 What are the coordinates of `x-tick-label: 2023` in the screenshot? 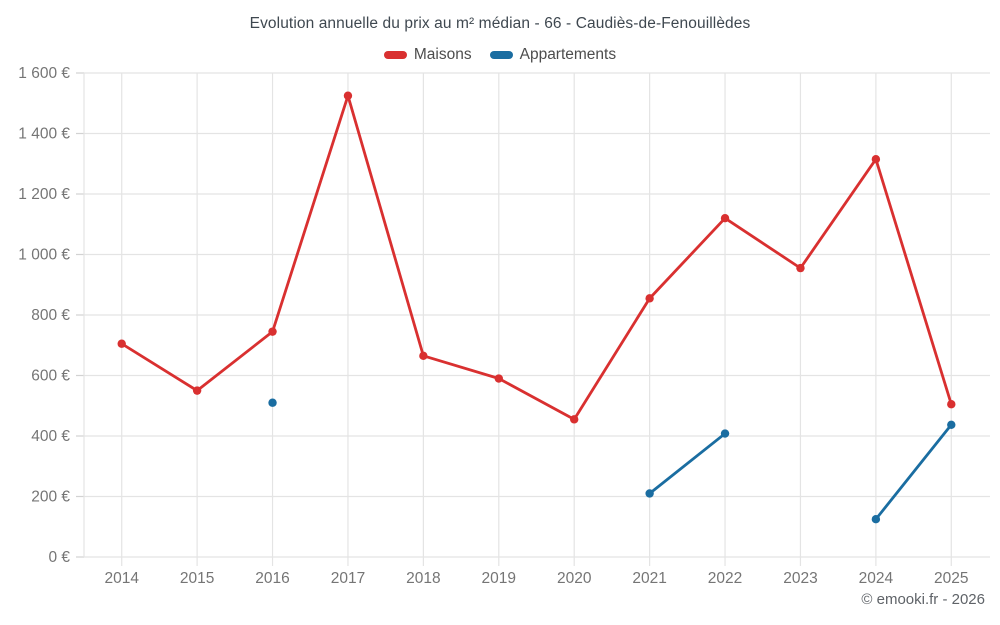 It's located at (800, 578).